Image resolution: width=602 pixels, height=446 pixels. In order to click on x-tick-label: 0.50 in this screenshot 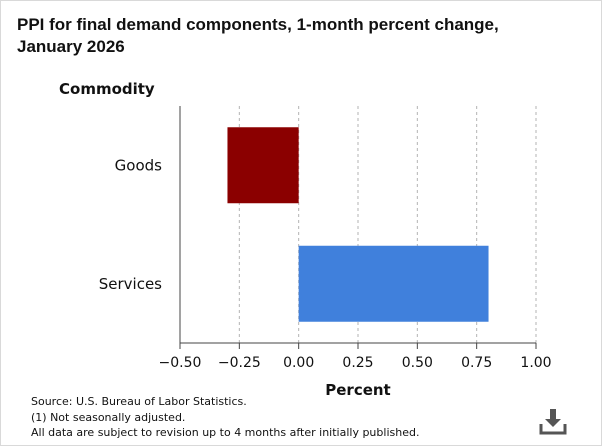, I will do `click(417, 363)`.